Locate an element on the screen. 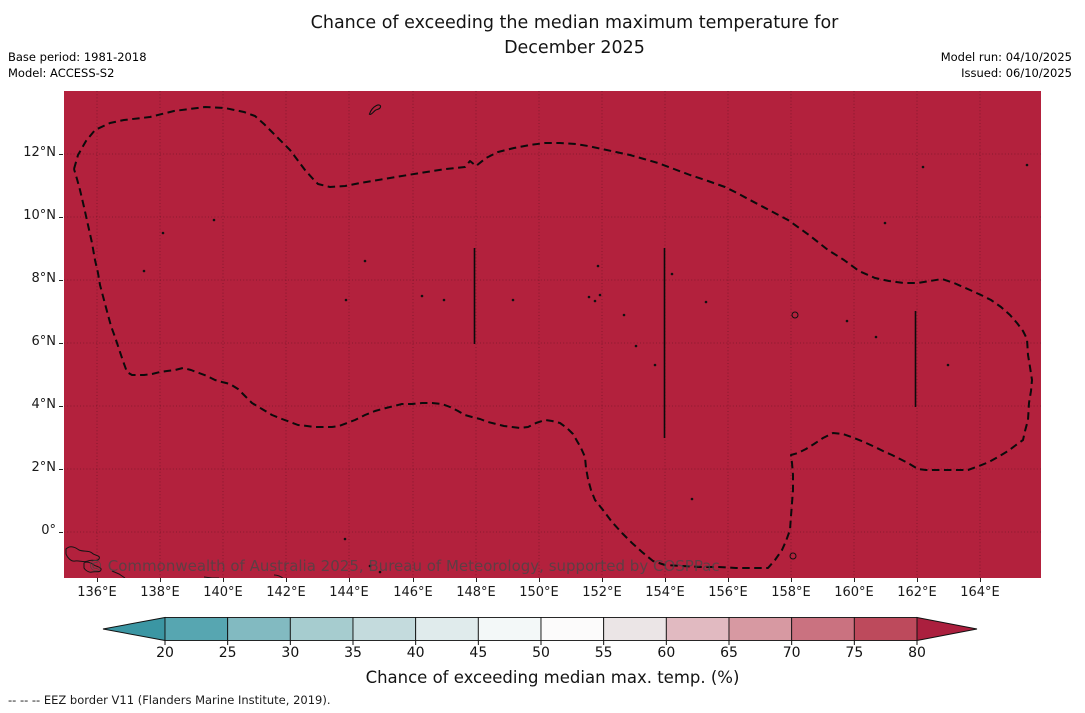 The image size is (1085, 713). x-axis-tick-label: 148°E is located at coordinates (476, 592).